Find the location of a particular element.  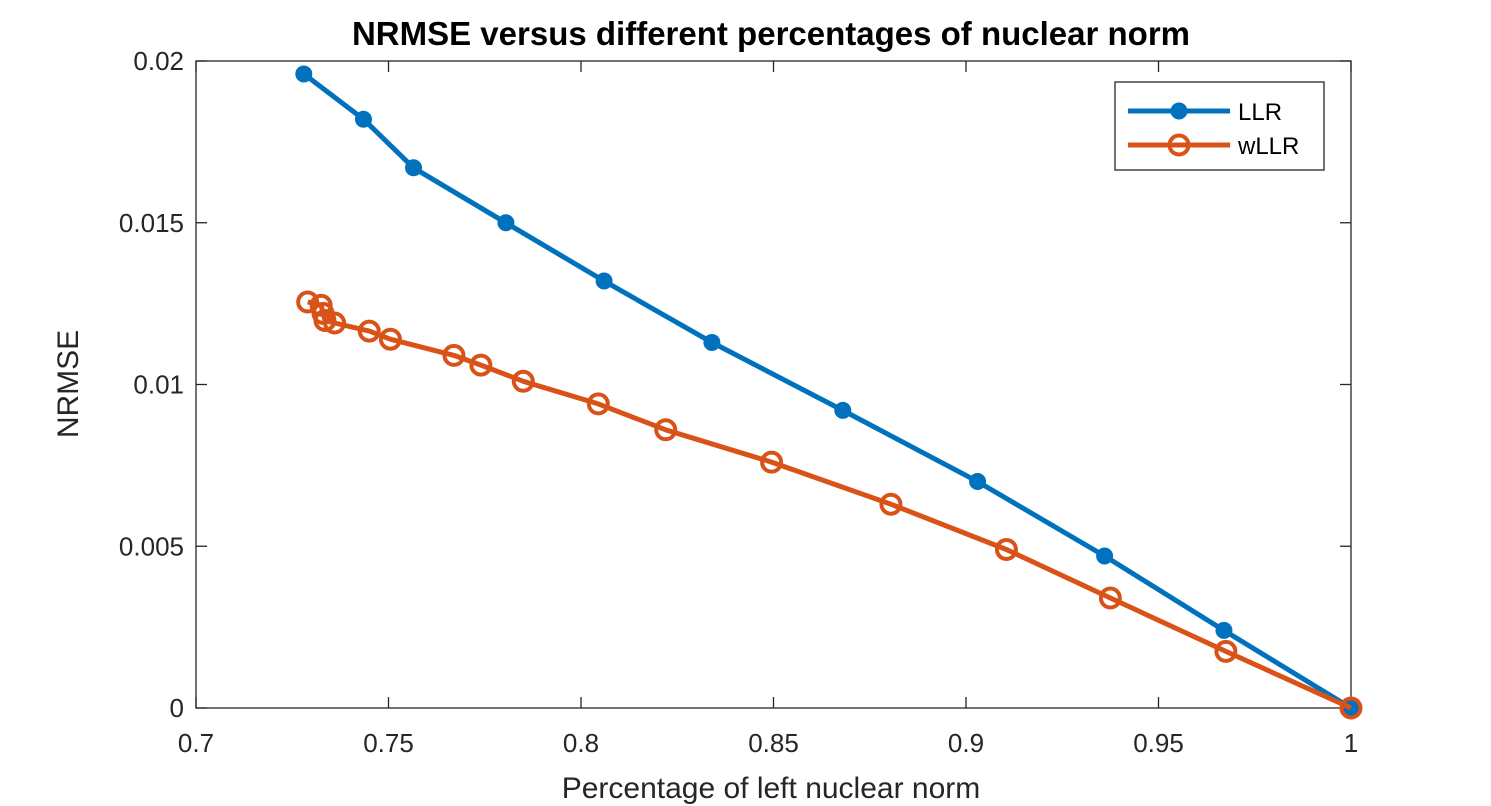

legend-label: LLR is located at coordinates (1260, 112).